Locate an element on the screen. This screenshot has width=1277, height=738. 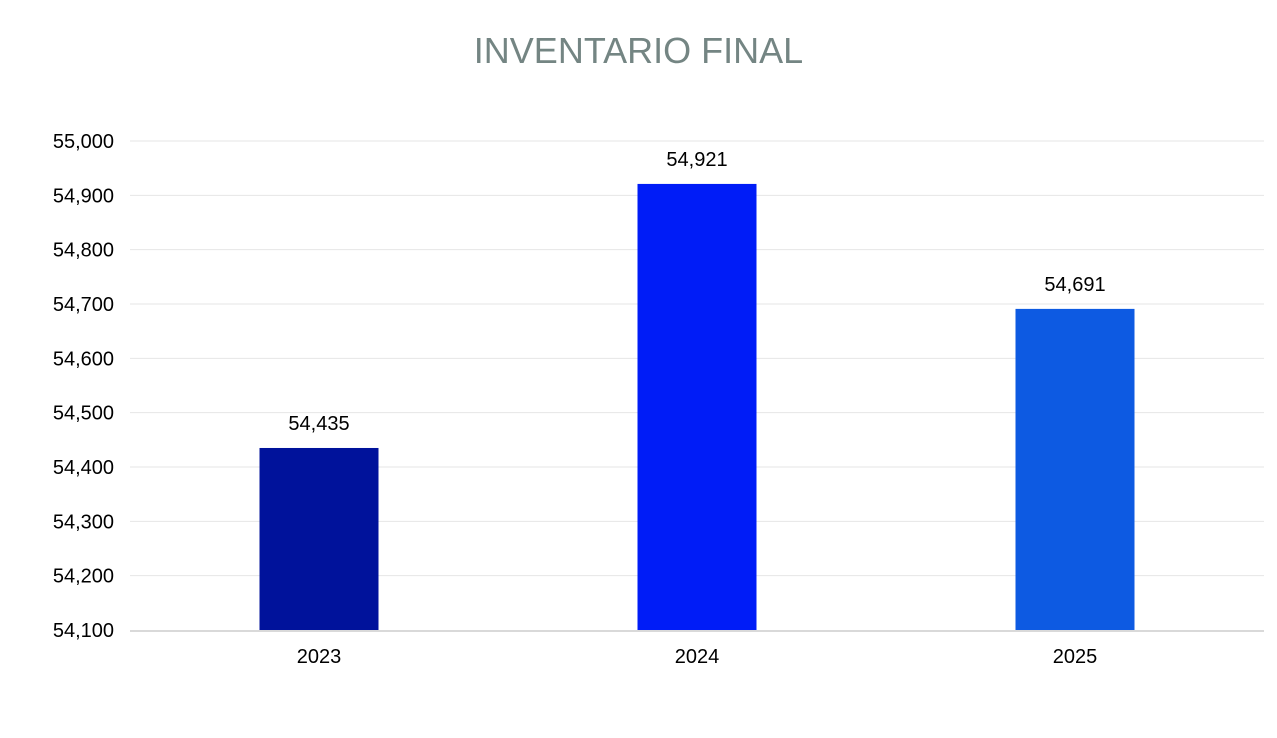
data-label-2023: 54,435 is located at coordinates (318, 424).